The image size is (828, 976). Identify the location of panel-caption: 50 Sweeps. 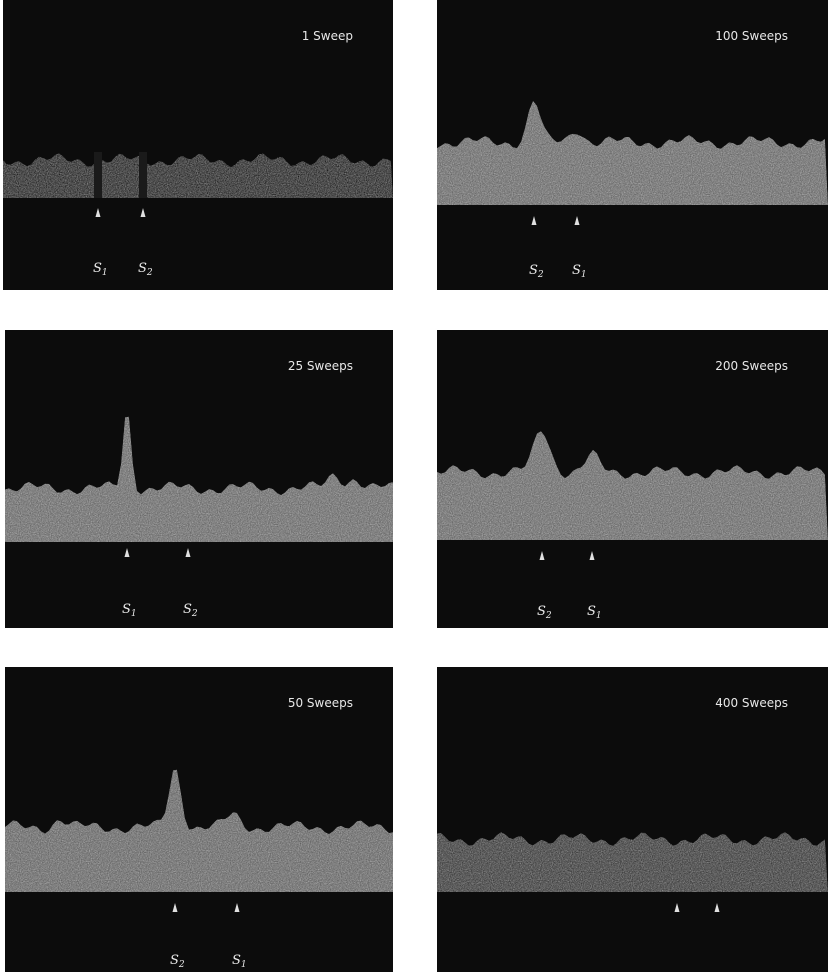
(320, 703).